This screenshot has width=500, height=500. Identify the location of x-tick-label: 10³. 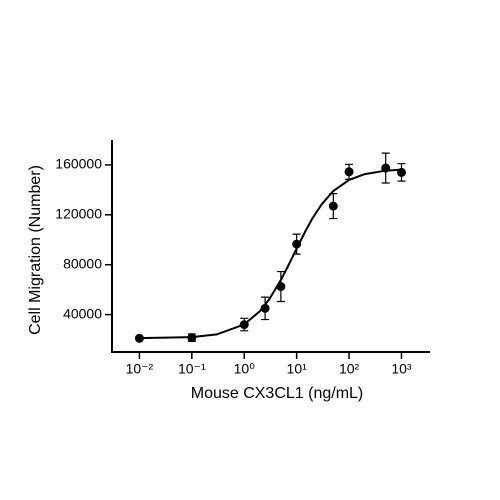
(401, 369).